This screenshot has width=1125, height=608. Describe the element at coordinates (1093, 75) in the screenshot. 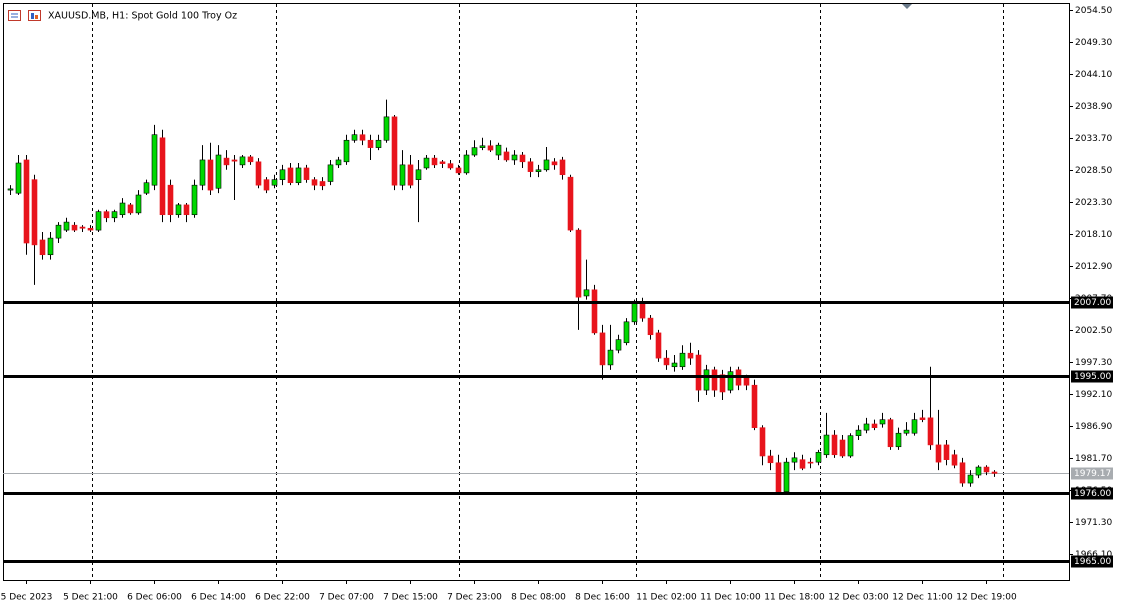

I see `y-tick-label: 2044.10` at that location.